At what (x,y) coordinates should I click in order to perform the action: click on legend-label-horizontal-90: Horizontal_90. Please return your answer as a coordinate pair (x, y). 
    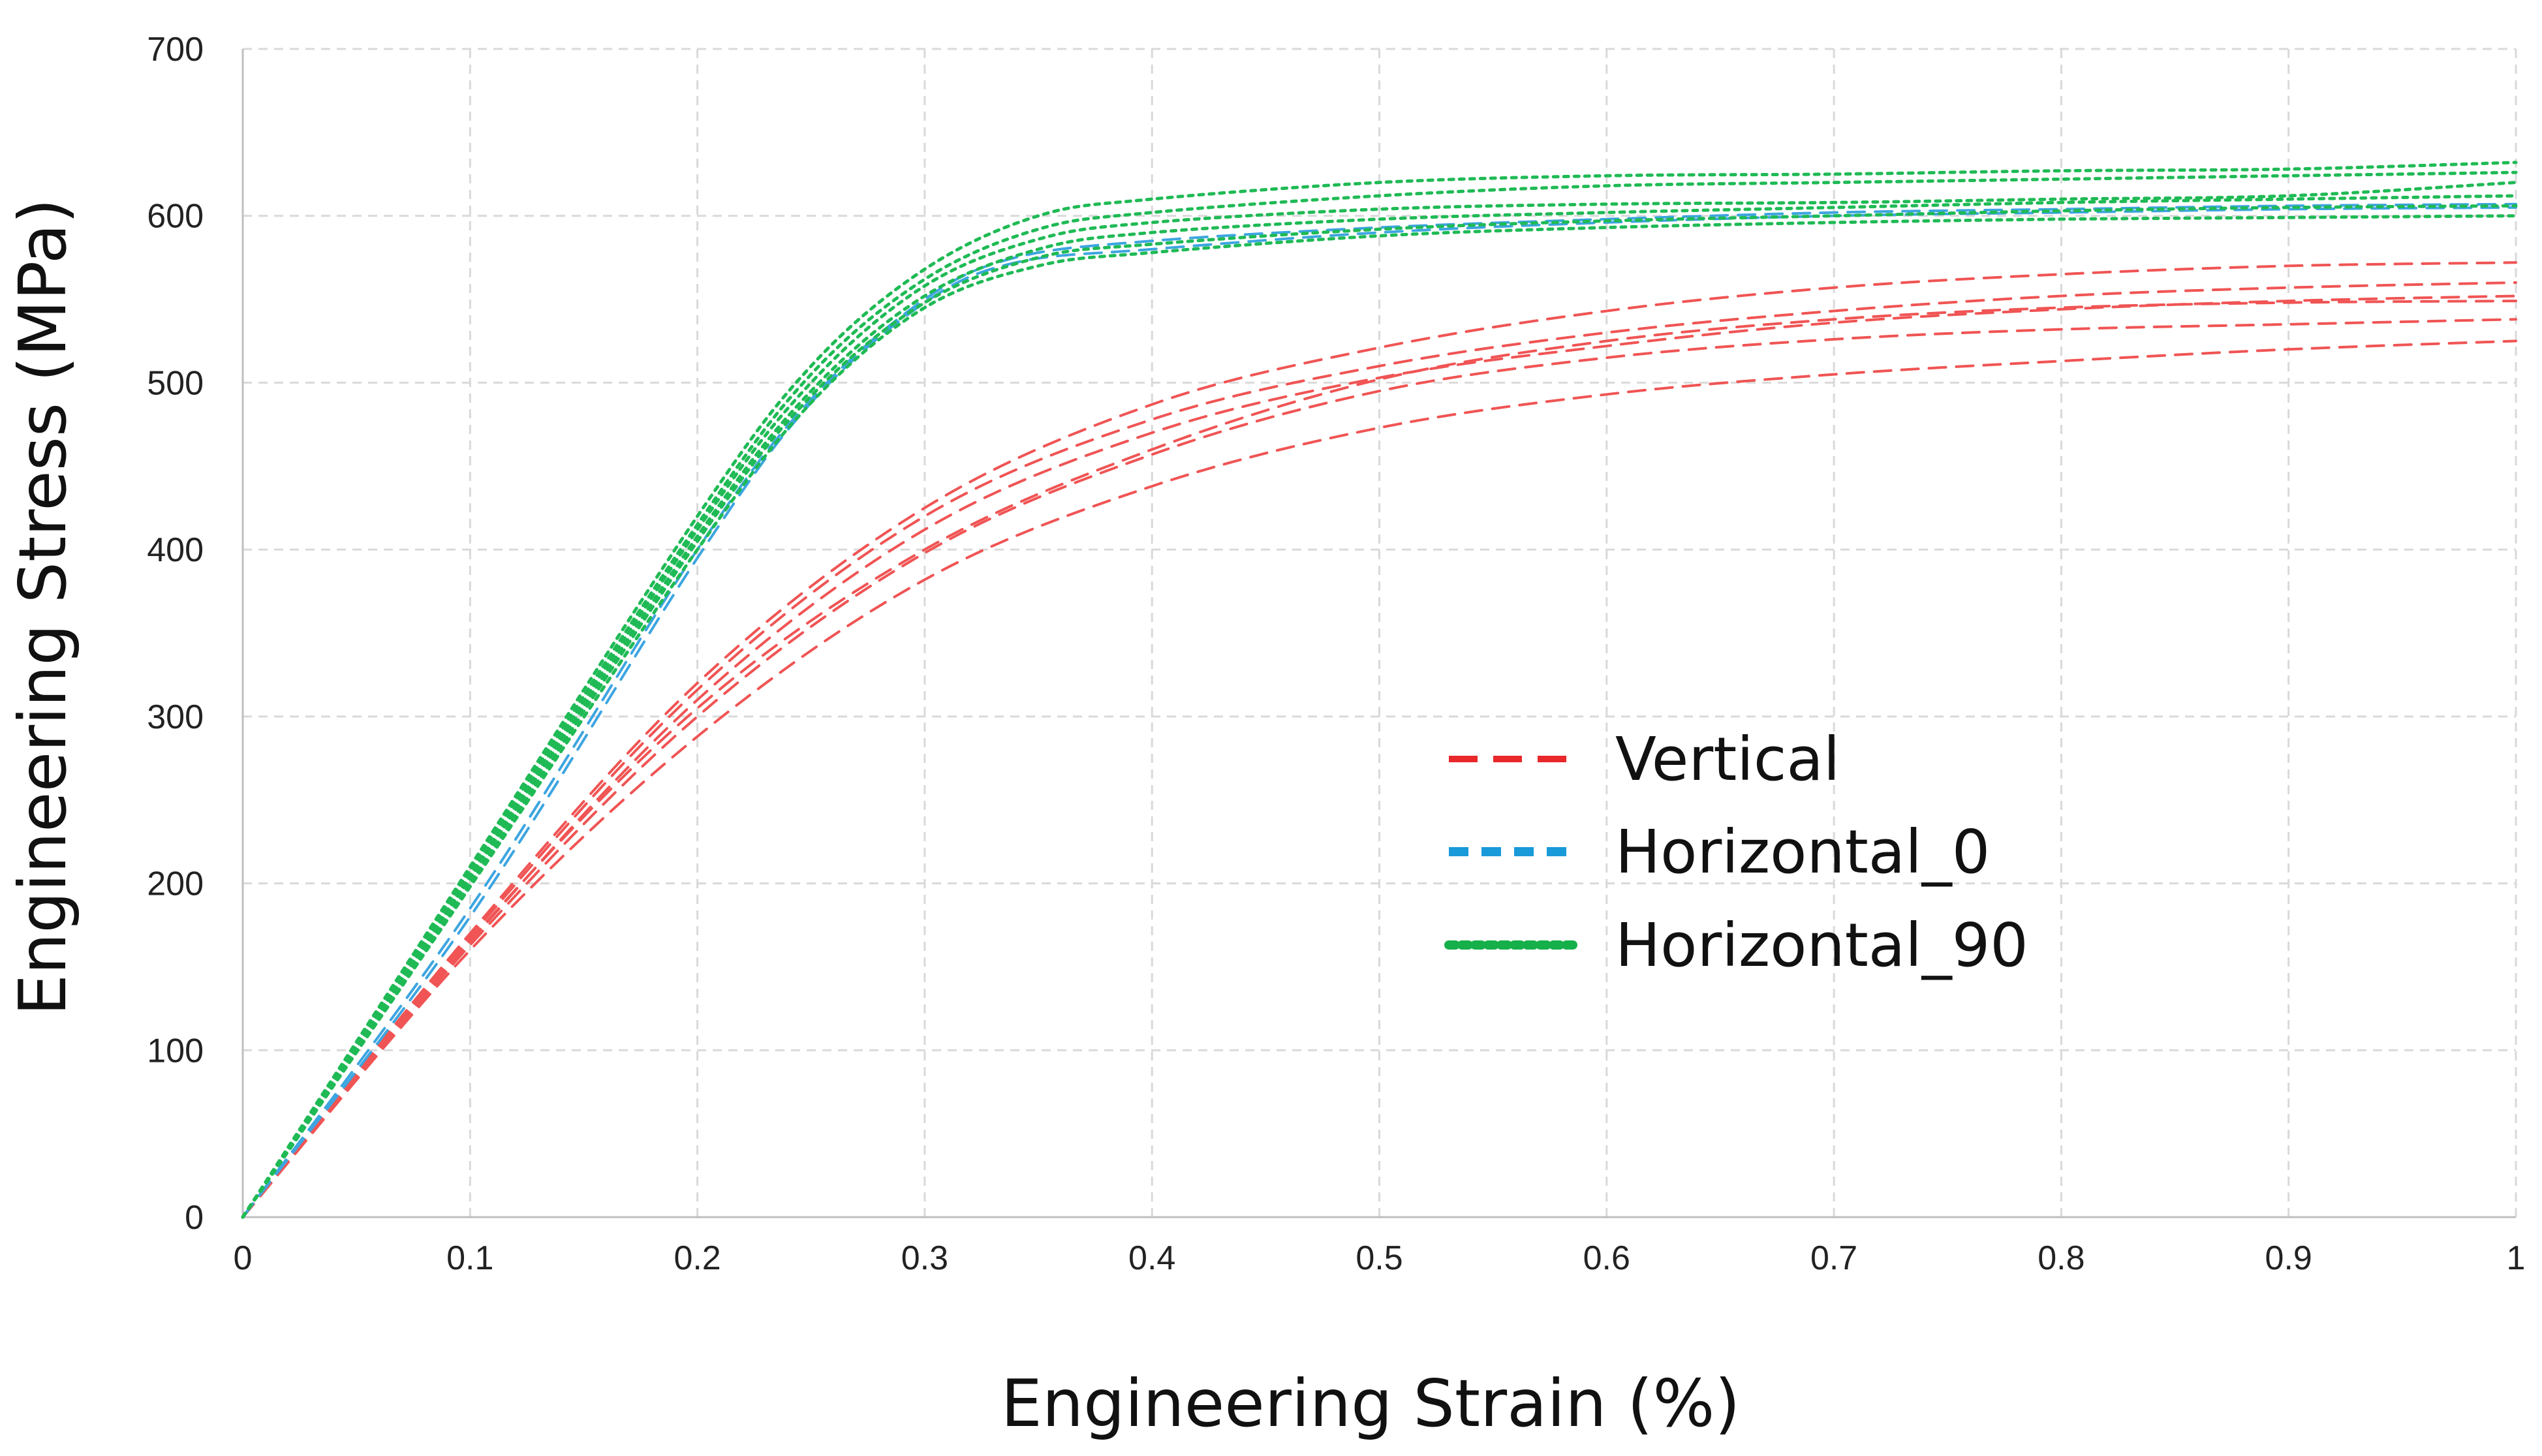
    Looking at the image, I should click on (1821, 945).